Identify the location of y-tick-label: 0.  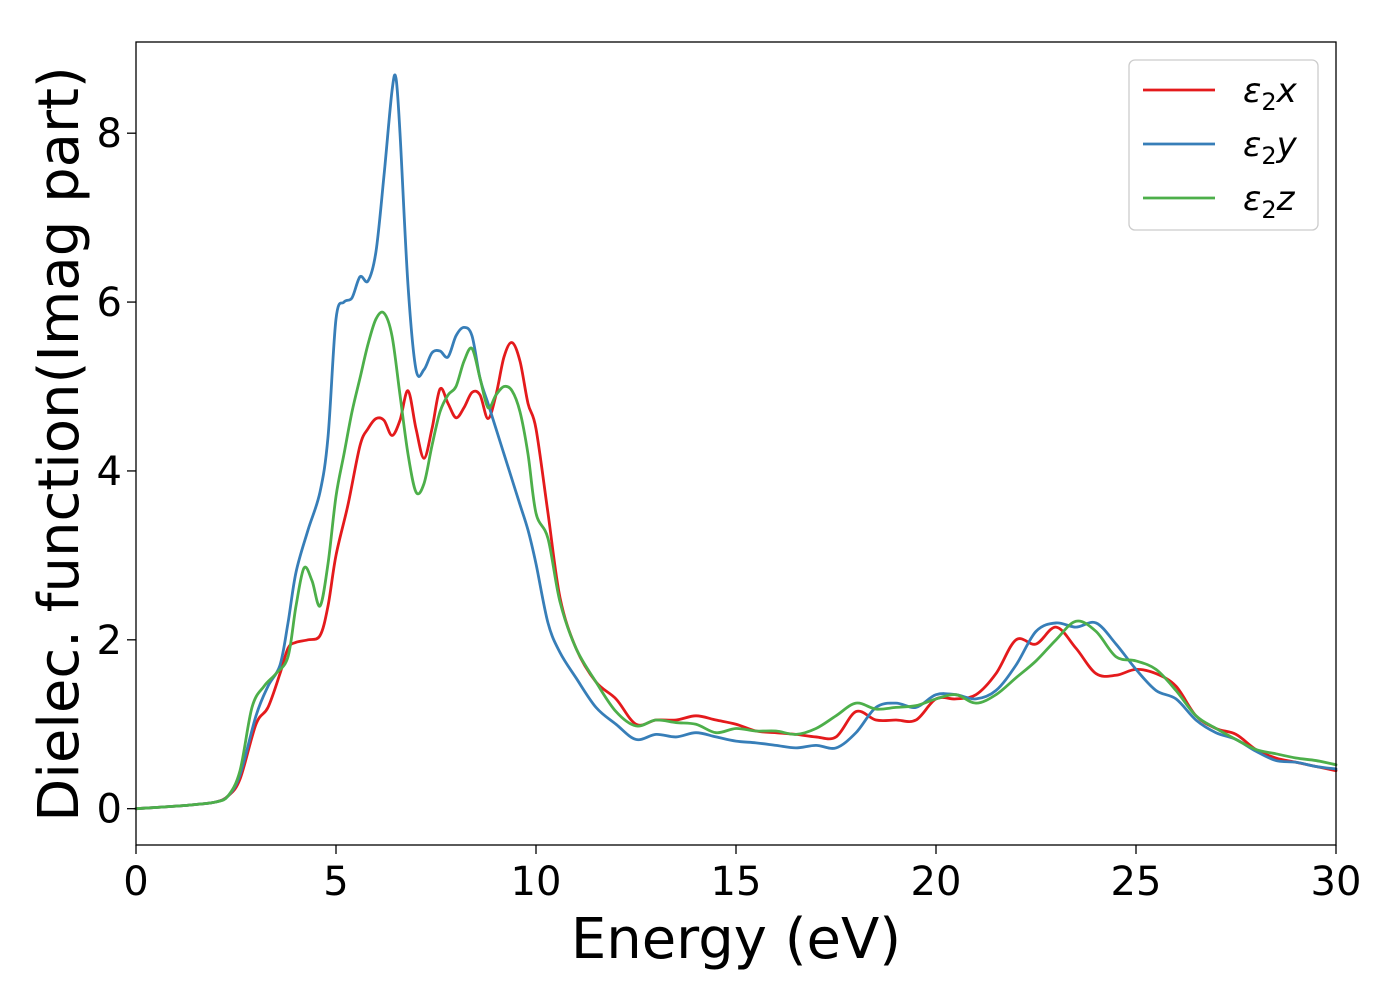
(109, 810).